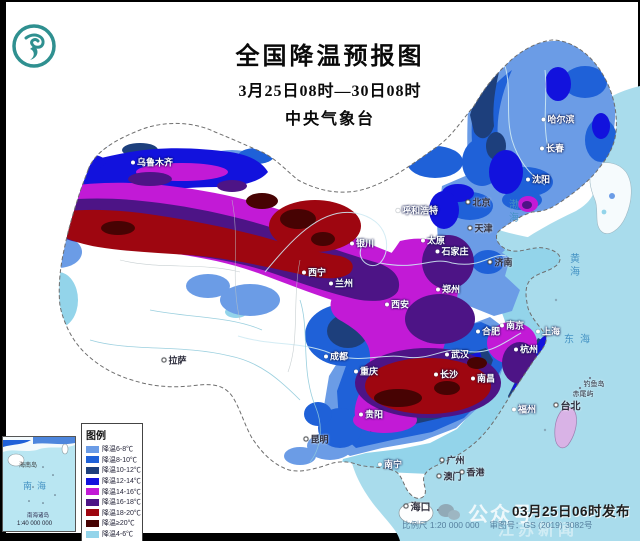 The image size is (640, 541). Describe the element at coordinates (486, 378) in the screenshot. I see `city-name: 南昌` at that location.